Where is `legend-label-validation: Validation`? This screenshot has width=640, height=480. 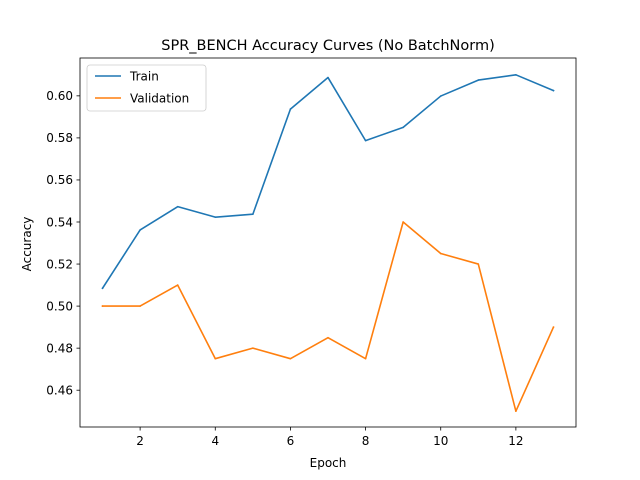 legend-label-validation: Validation is located at coordinates (159, 98).